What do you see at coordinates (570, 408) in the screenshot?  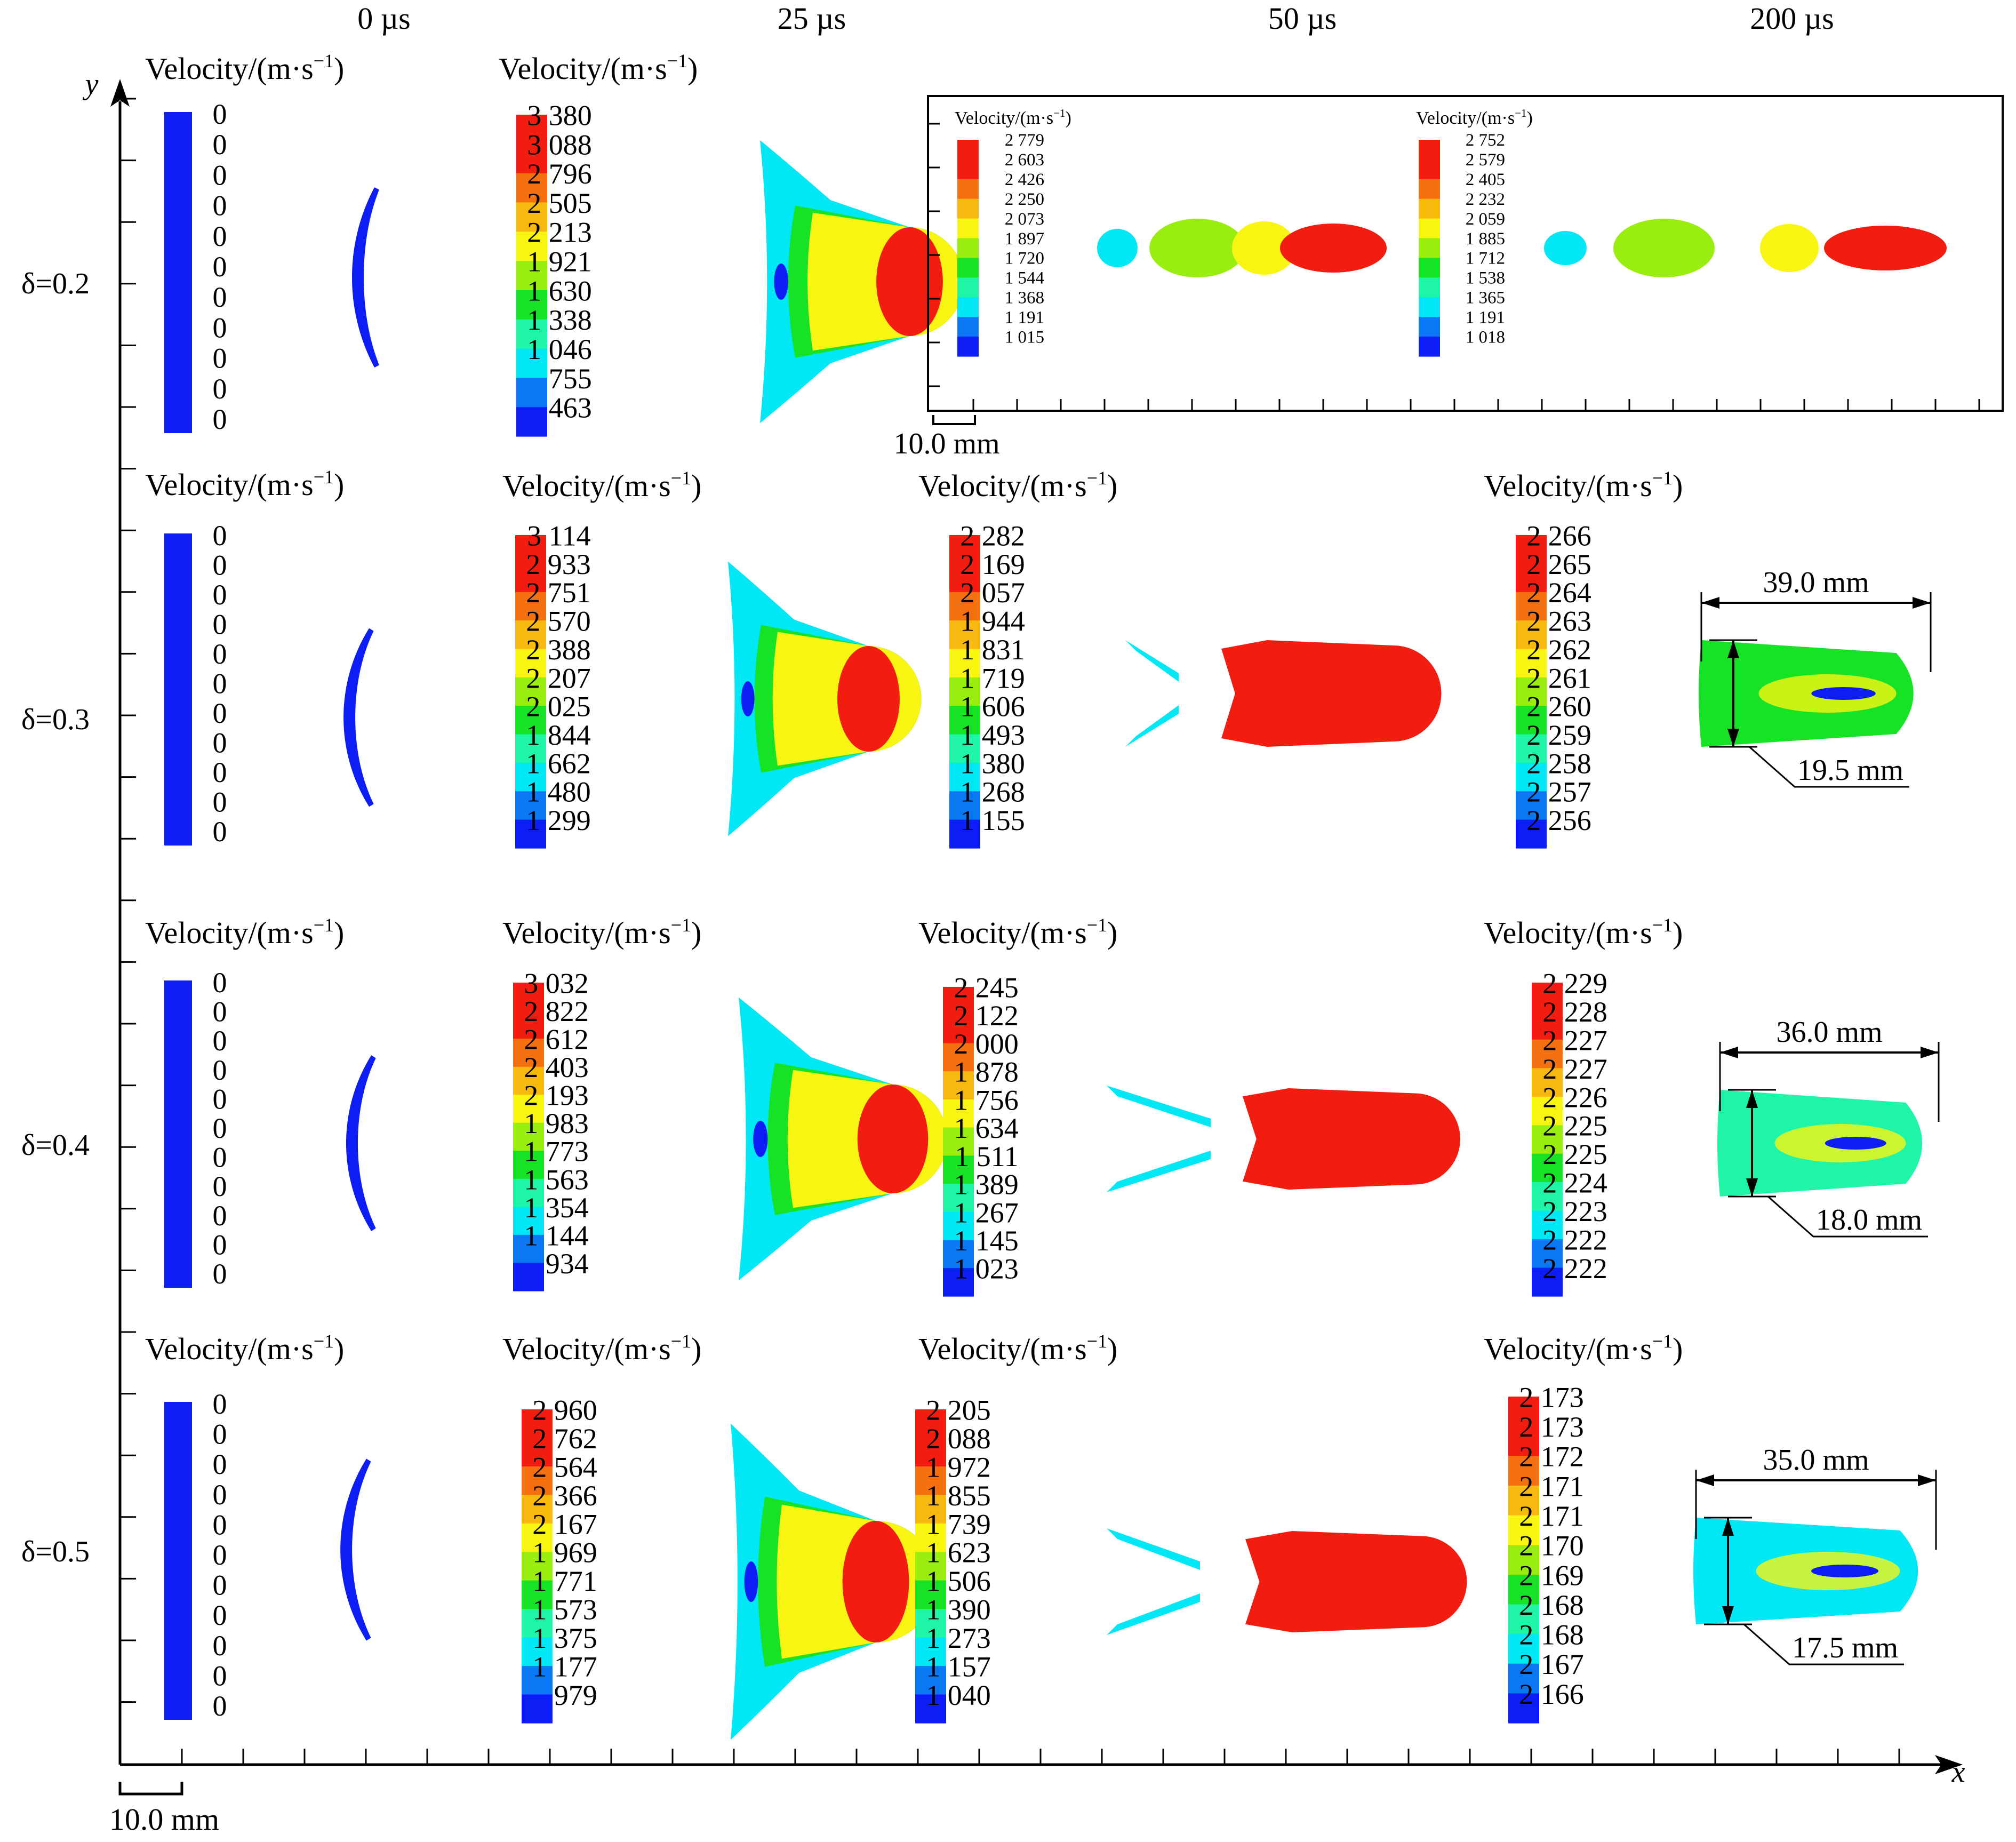 I see `legend-value: 463` at bounding box center [570, 408].